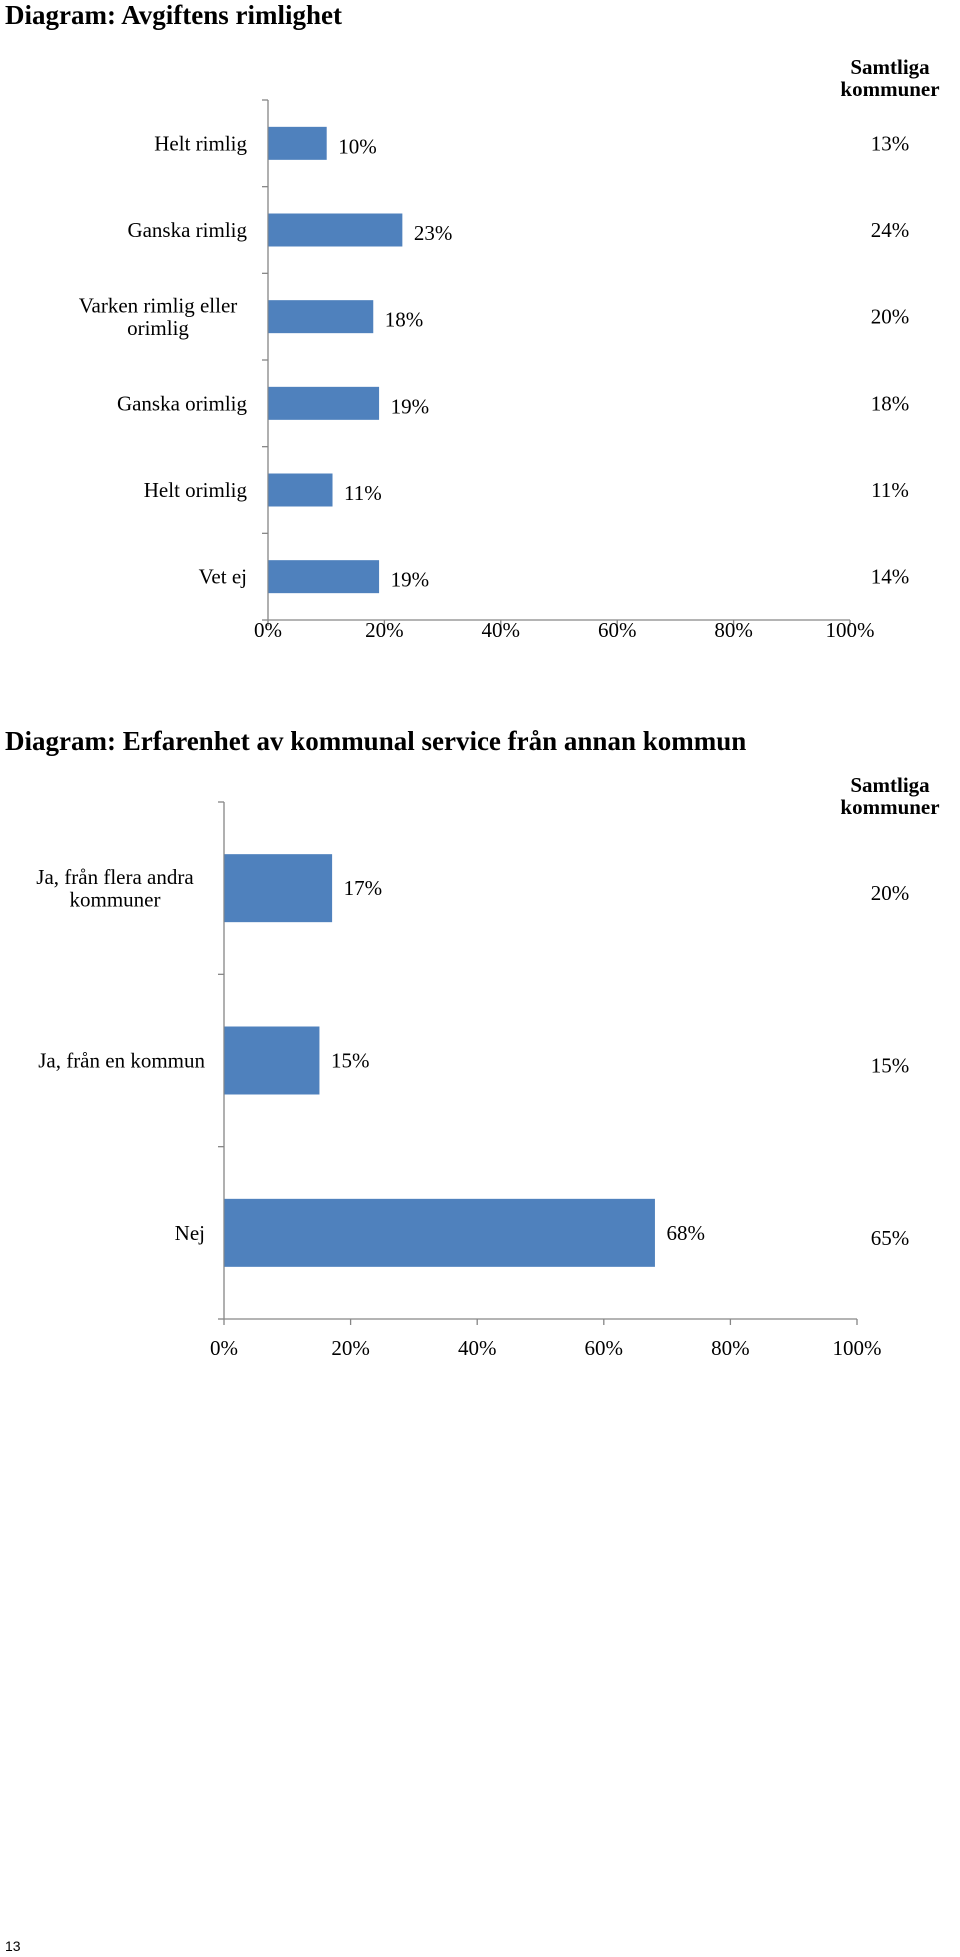 The width and height of the screenshot is (960, 1957). I want to click on chart1-category-label: Ganska orimlig, so click(182, 403).